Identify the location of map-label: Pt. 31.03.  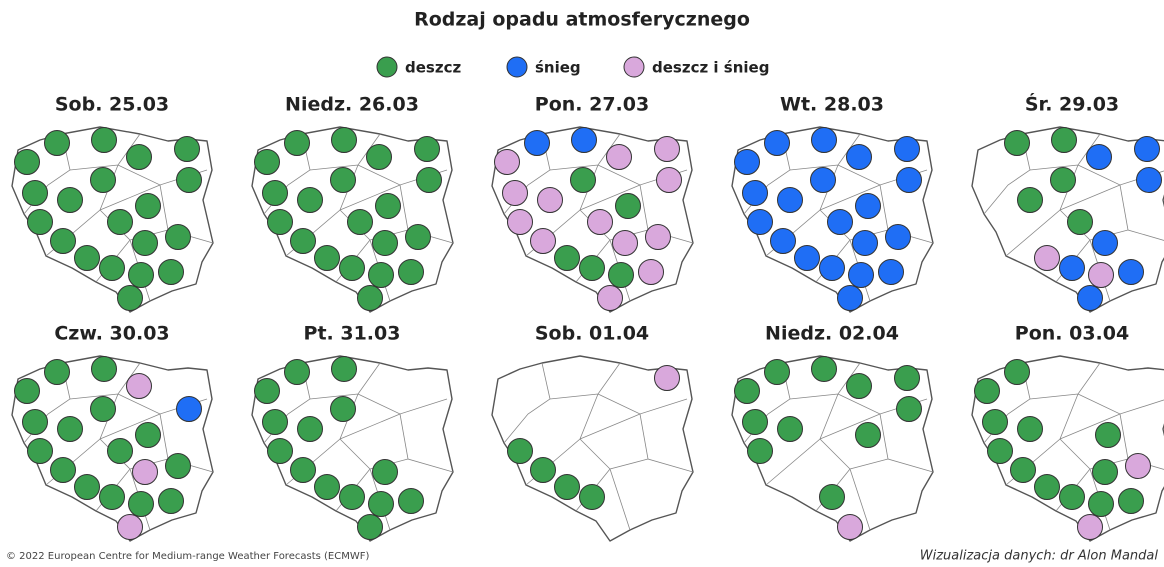
(352, 334).